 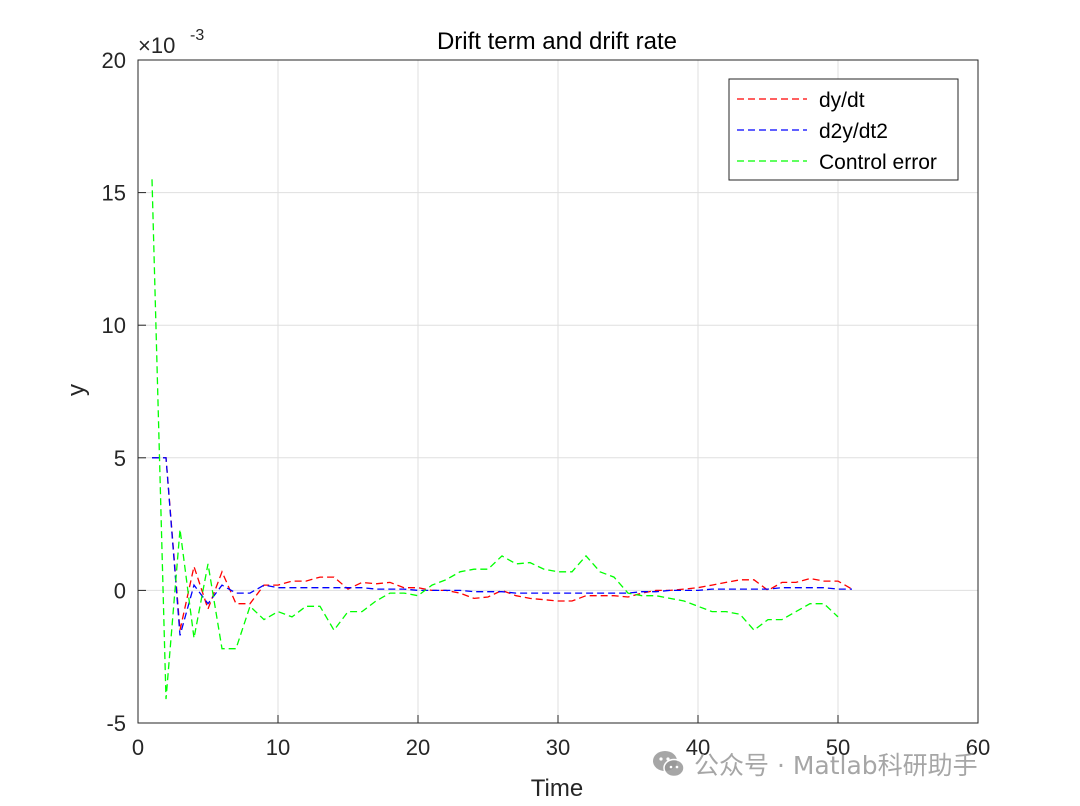 I want to click on y-exponent-base: ×10, so click(x=156, y=45).